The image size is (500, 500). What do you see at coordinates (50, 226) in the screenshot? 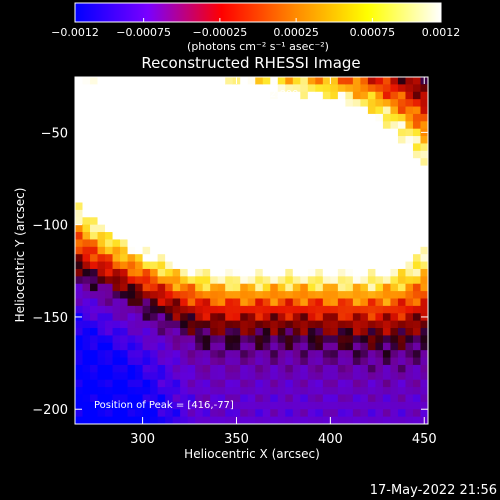
I see `y-tick-label: −100` at bounding box center [50, 226].